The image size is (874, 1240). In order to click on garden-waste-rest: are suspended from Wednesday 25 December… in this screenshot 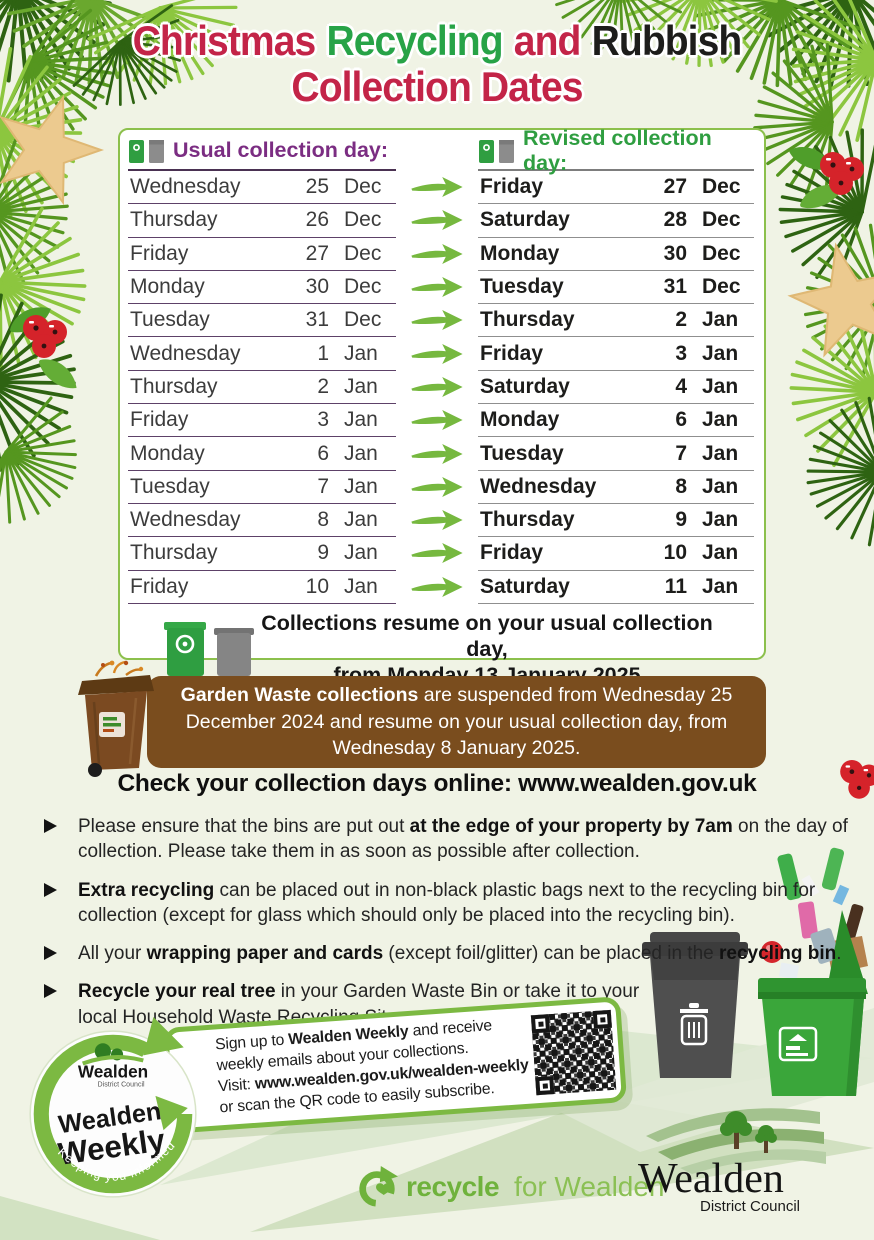, I will do `click(459, 721)`.